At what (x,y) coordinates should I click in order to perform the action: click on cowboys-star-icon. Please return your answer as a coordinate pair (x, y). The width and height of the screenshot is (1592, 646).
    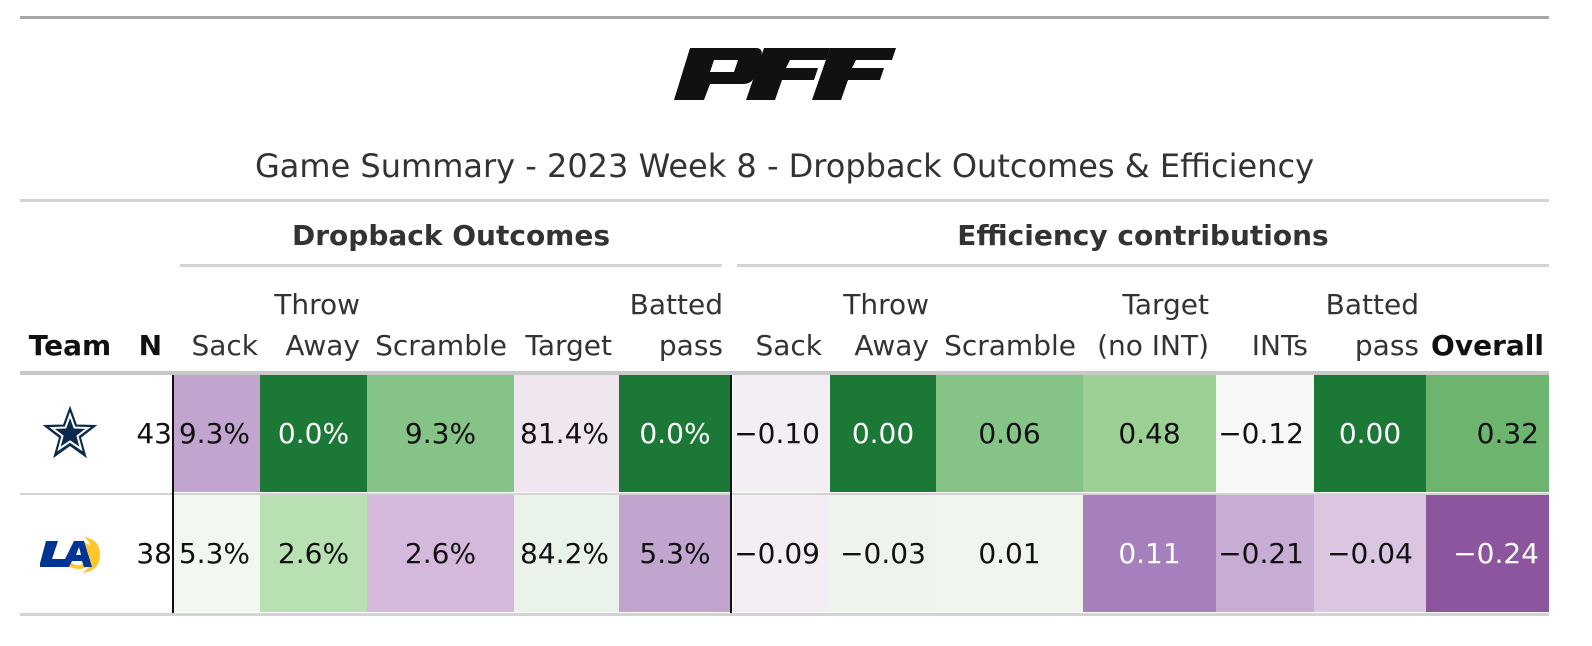
    Looking at the image, I should click on (70, 432).